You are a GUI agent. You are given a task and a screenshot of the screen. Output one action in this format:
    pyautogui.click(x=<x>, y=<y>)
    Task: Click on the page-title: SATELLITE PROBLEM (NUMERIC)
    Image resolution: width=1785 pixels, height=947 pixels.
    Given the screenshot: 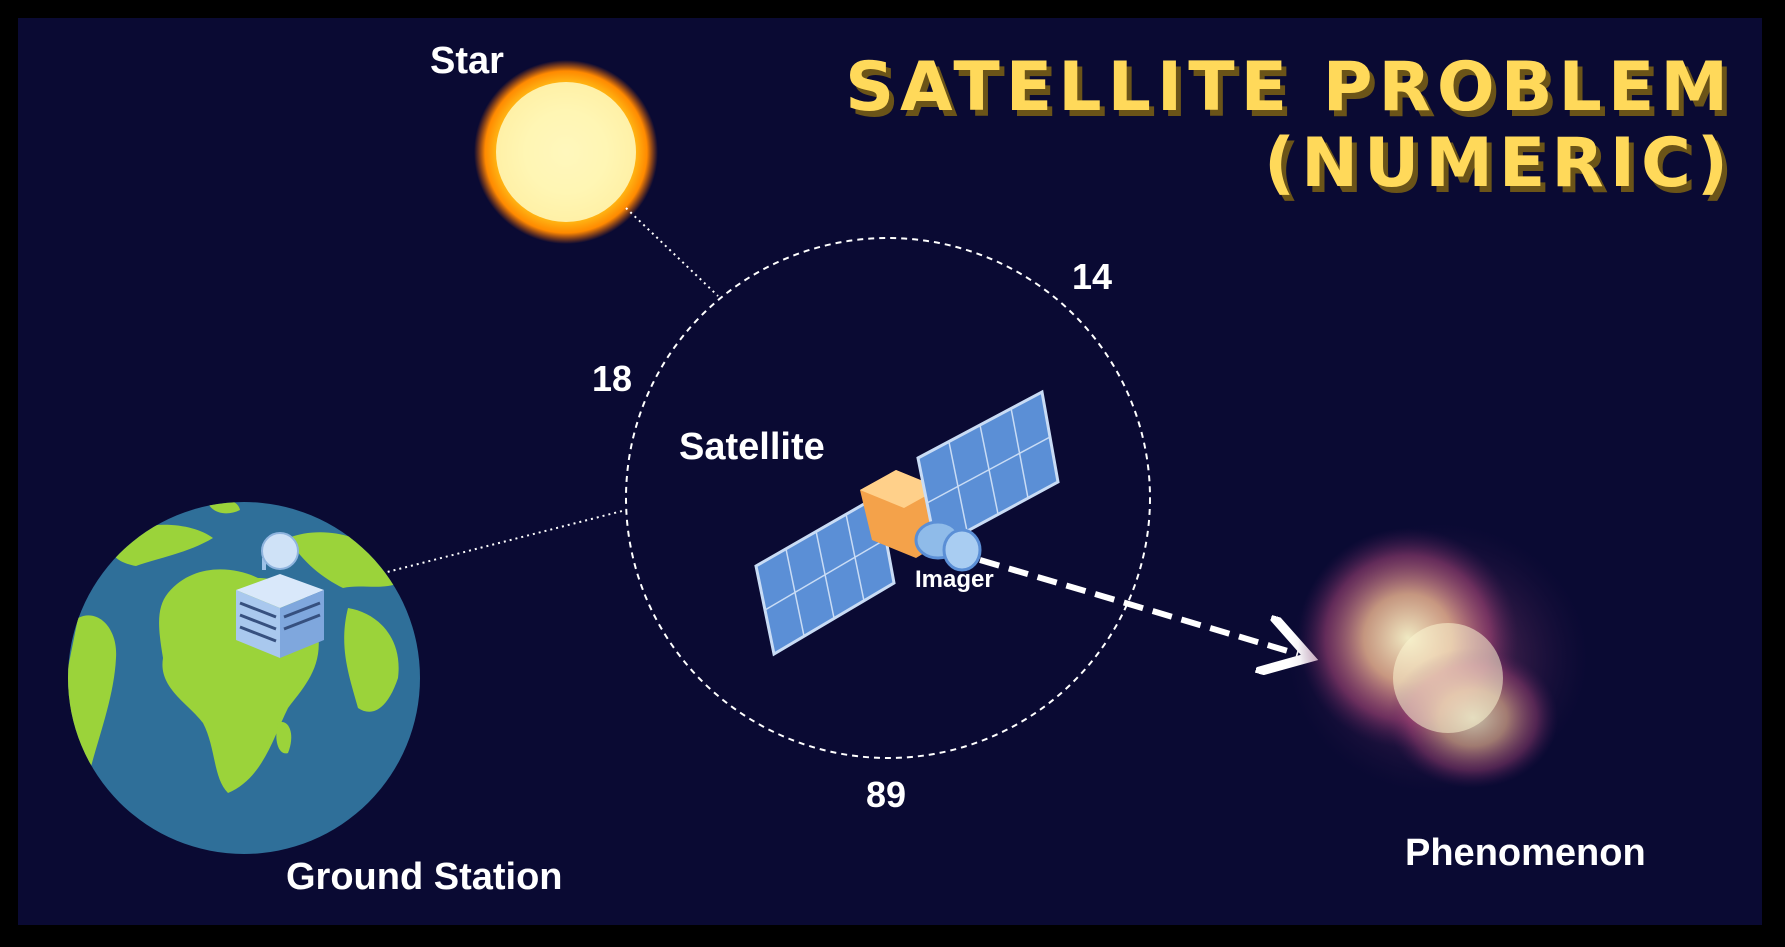 What is the action you would take?
    pyautogui.click(x=1289, y=126)
    